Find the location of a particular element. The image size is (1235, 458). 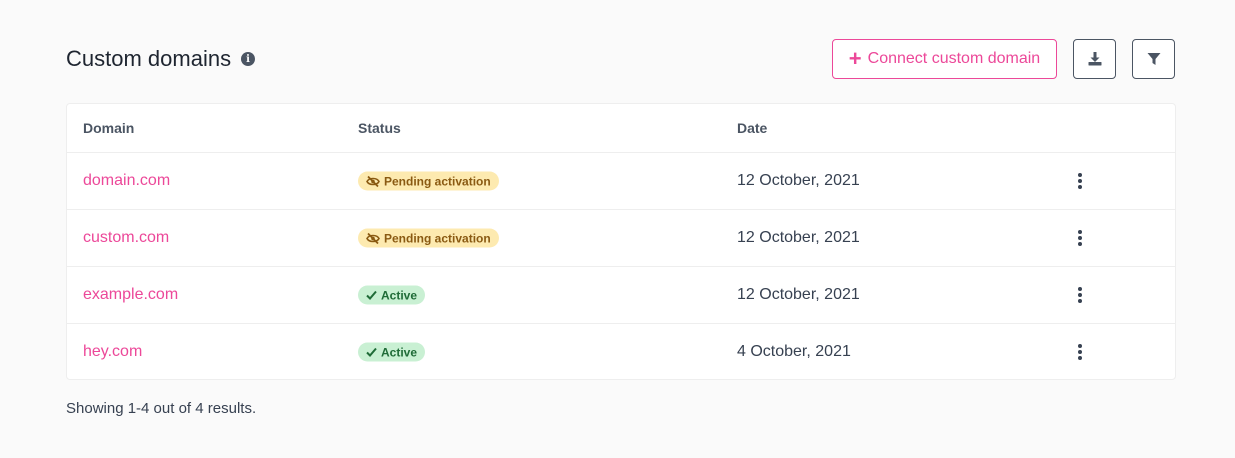

date-cell: 4 October, 2021 is located at coordinates (794, 351).